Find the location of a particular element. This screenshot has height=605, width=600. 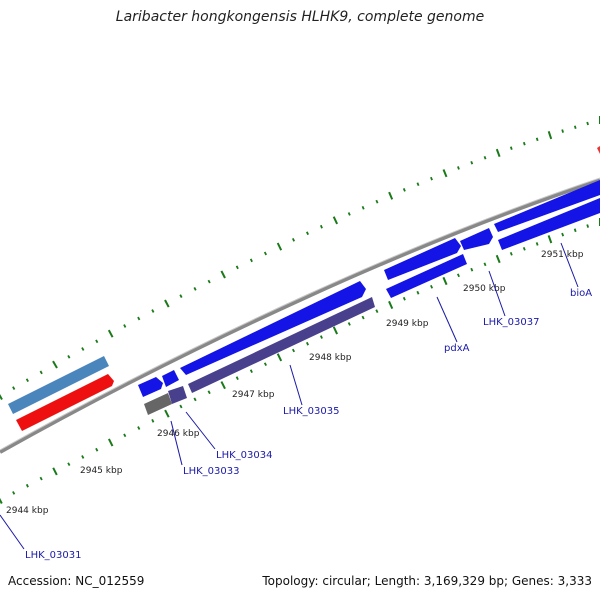

gene-label: LHK_03033 is located at coordinates (211, 471).